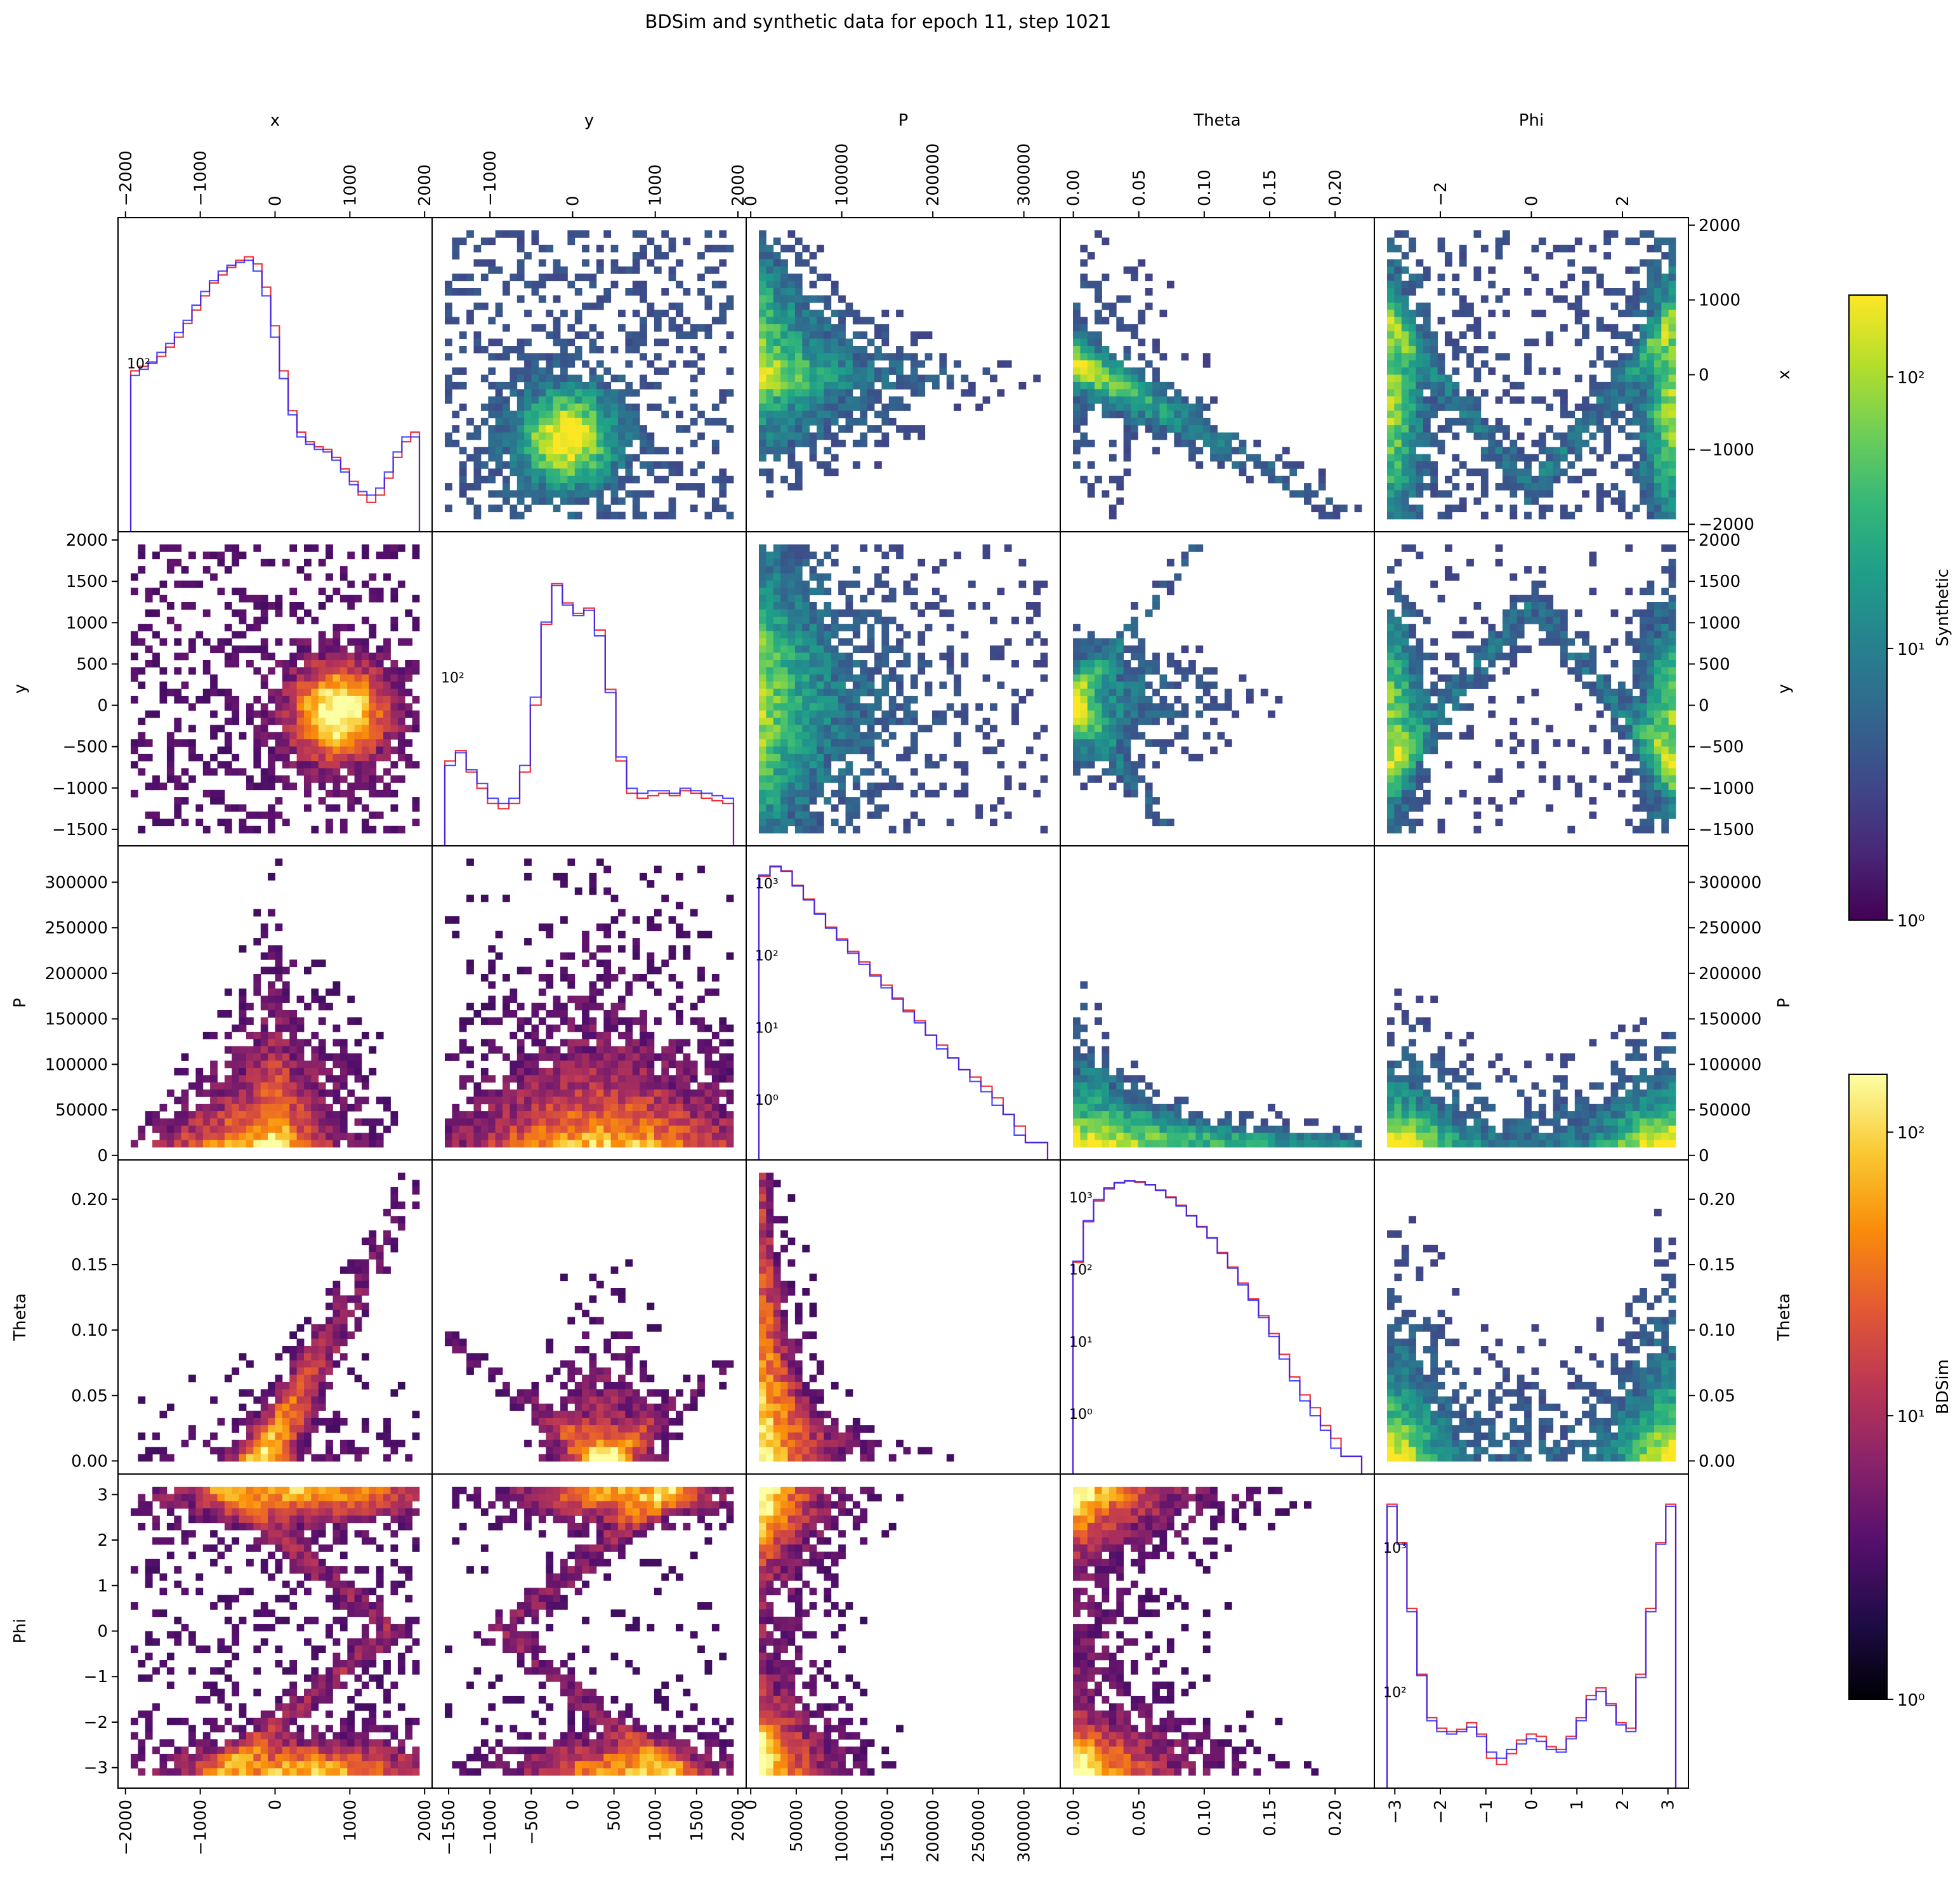  What do you see at coordinates (589, 375) in the screenshot?
I see `synthetic-heatmap` at bounding box center [589, 375].